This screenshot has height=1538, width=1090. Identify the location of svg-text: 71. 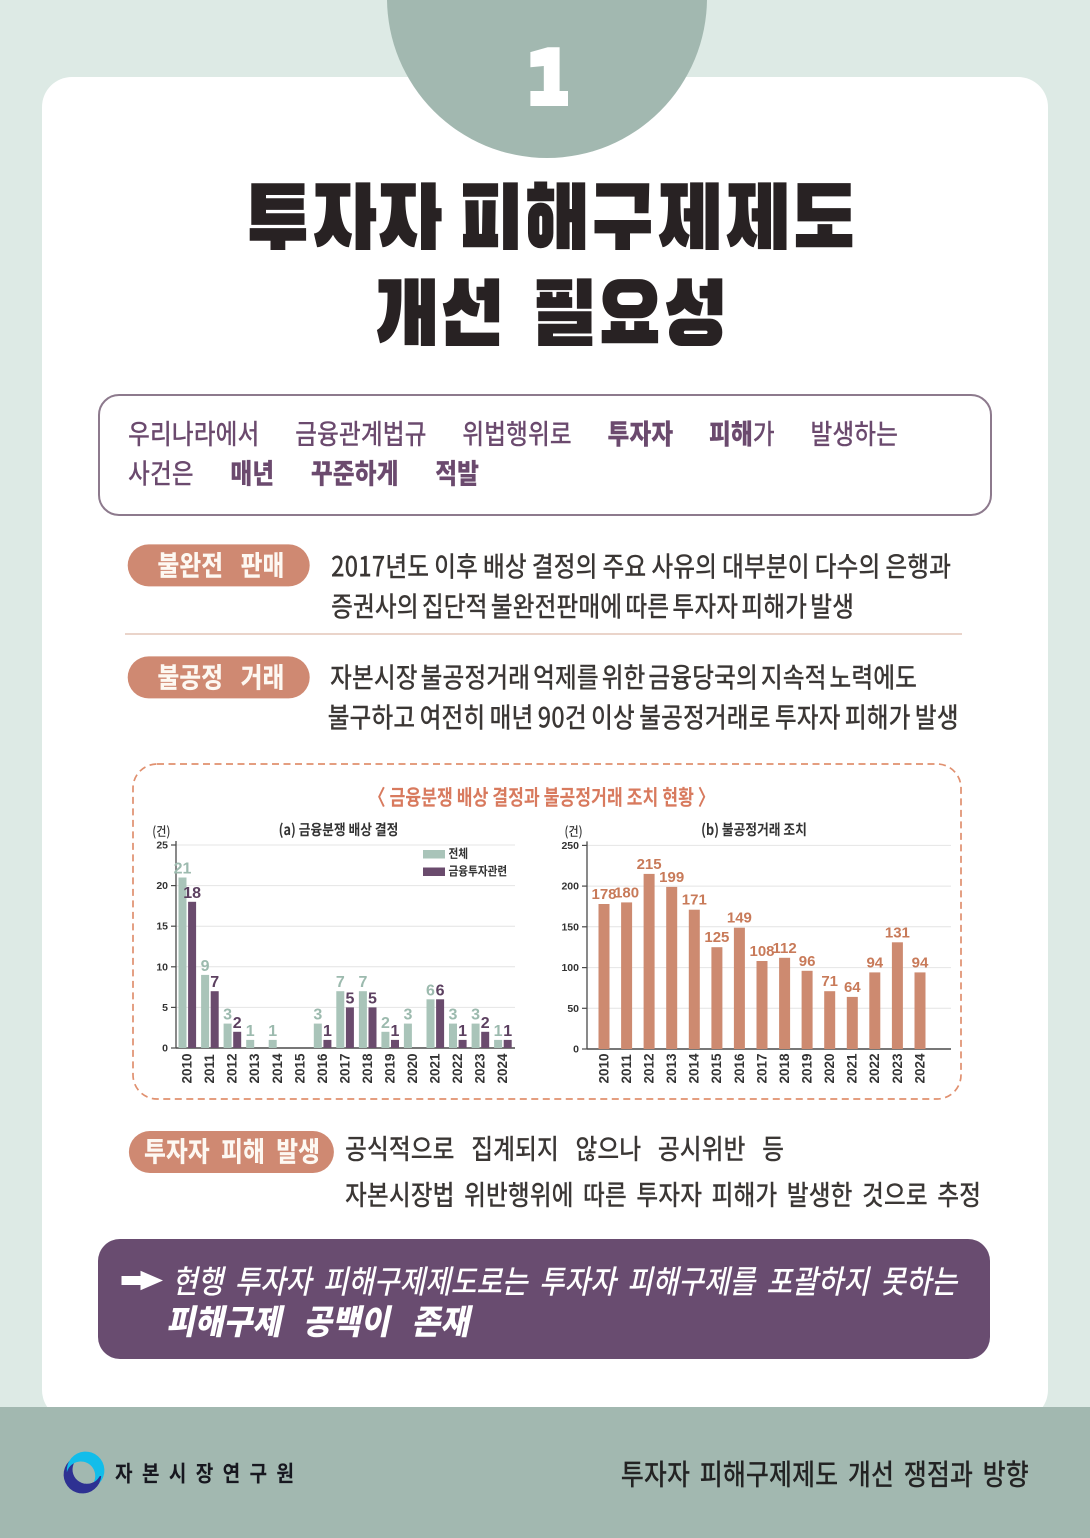
(829, 981).